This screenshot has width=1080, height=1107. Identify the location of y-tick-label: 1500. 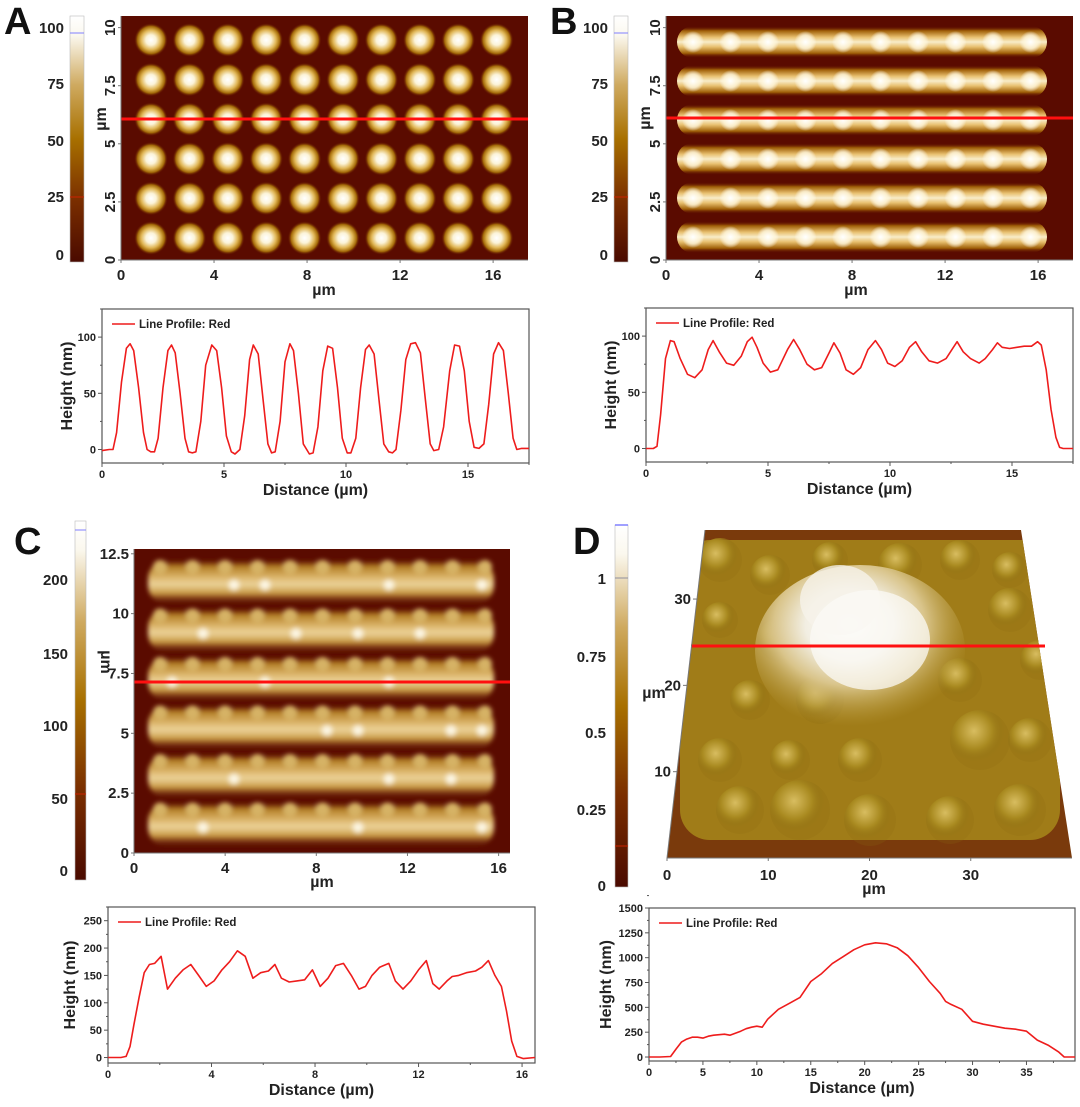
(631, 909).